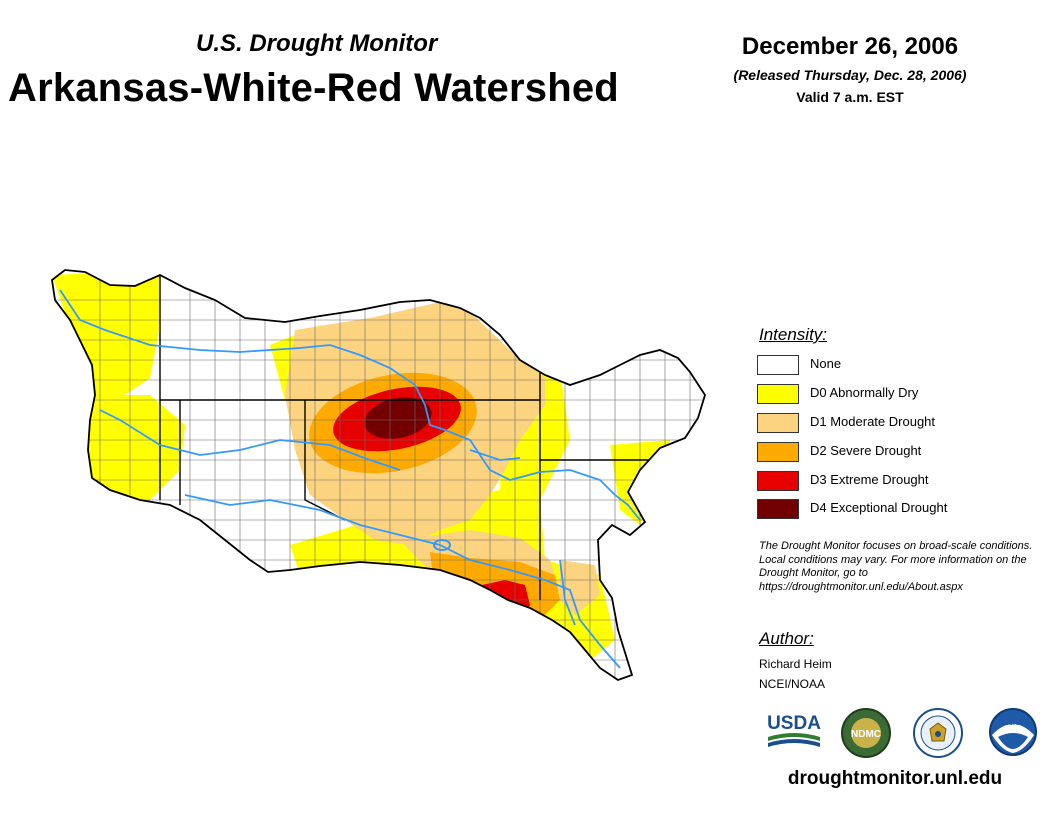 This screenshot has height=816, width=1056. I want to click on doc-seal-icon, so click(938, 733).